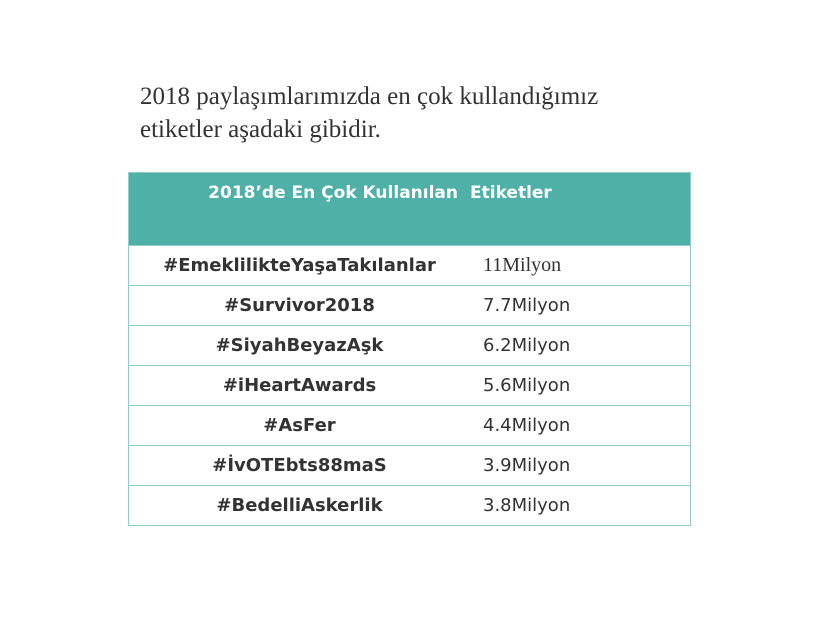 The image size is (820, 629). Describe the element at coordinates (299, 385) in the screenshot. I see `hashtag: #iHeartAwards` at that location.